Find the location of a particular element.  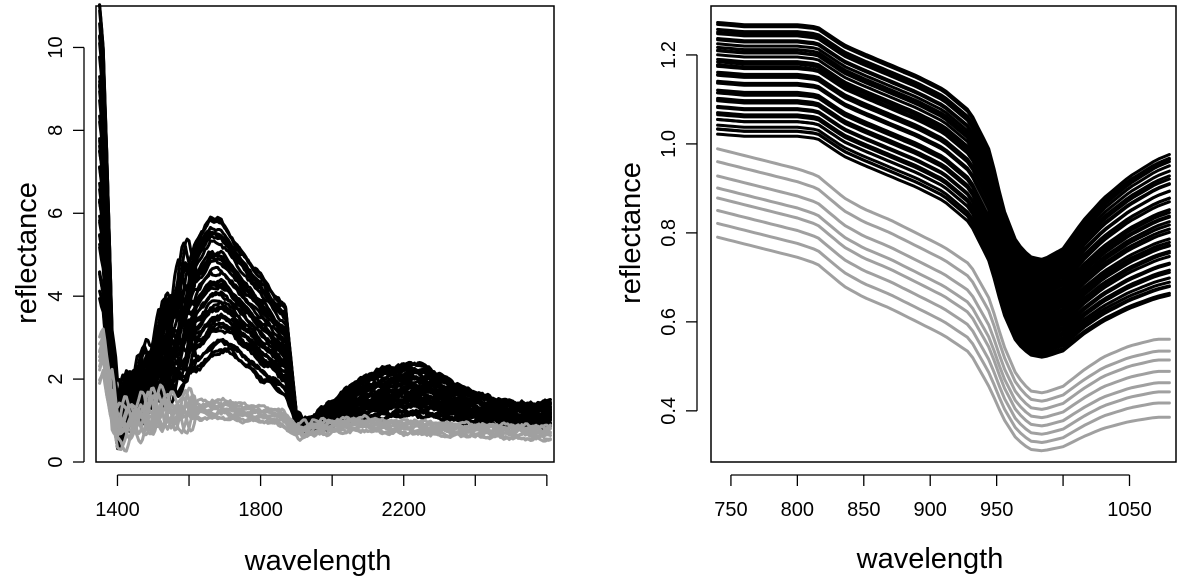

y-tick-label: 0.4 is located at coordinates (669, 411).